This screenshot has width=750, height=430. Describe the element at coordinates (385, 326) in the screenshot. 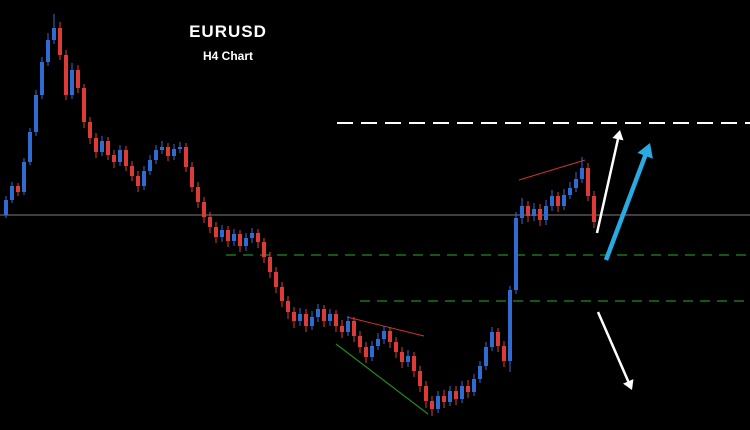

I see `trendline-bear-highs-mid` at that location.